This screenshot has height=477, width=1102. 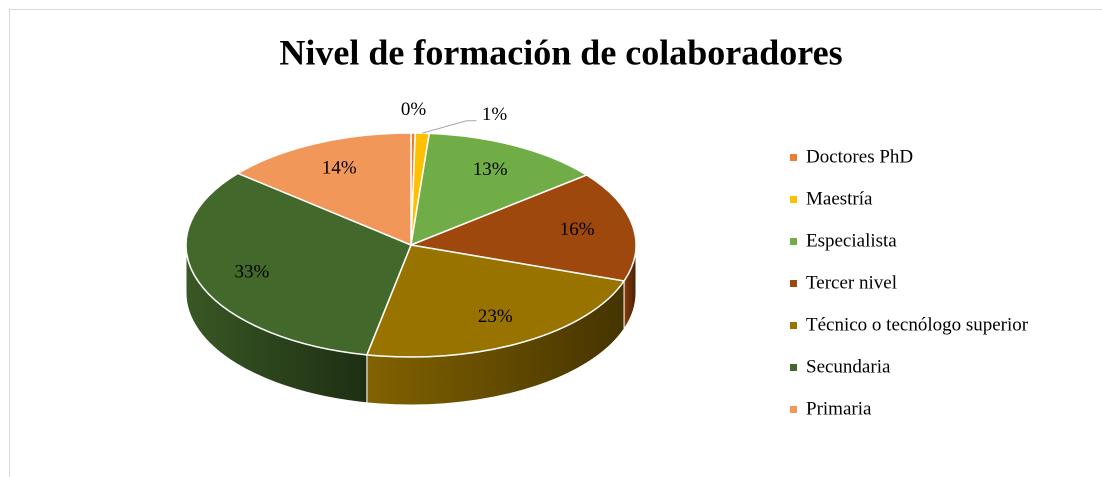 I want to click on data-label: 1%, so click(x=495, y=114).